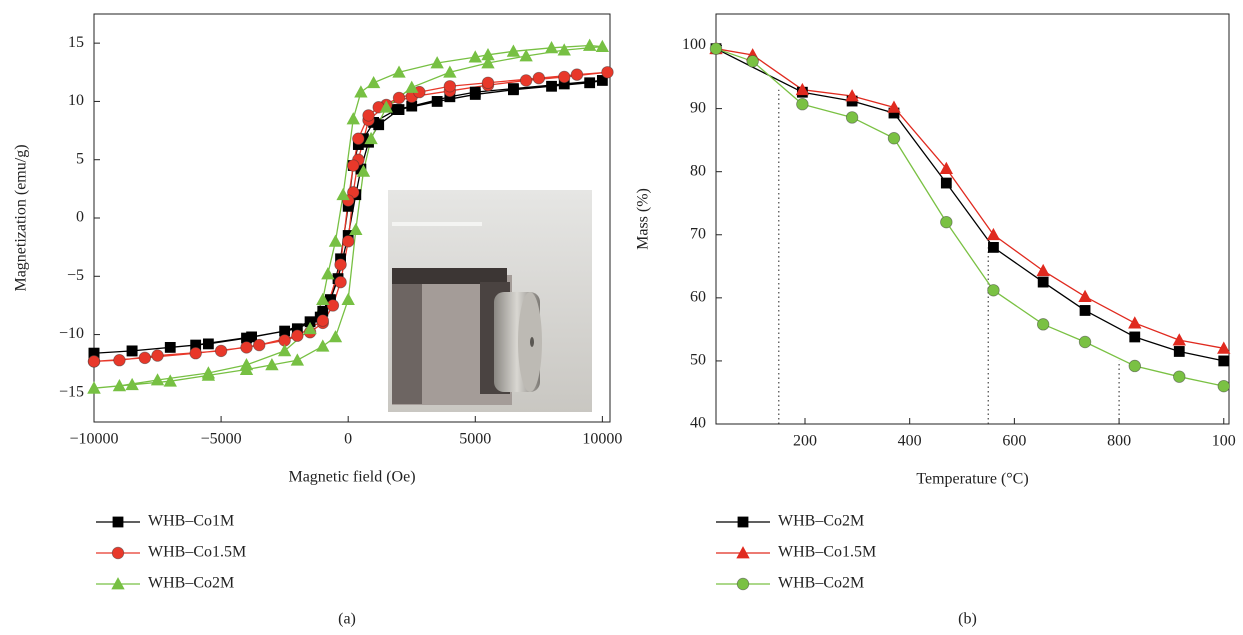 The height and width of the screenshot is (635, 1243). I want to click on x-tick-label: 200, so click(805, 441).